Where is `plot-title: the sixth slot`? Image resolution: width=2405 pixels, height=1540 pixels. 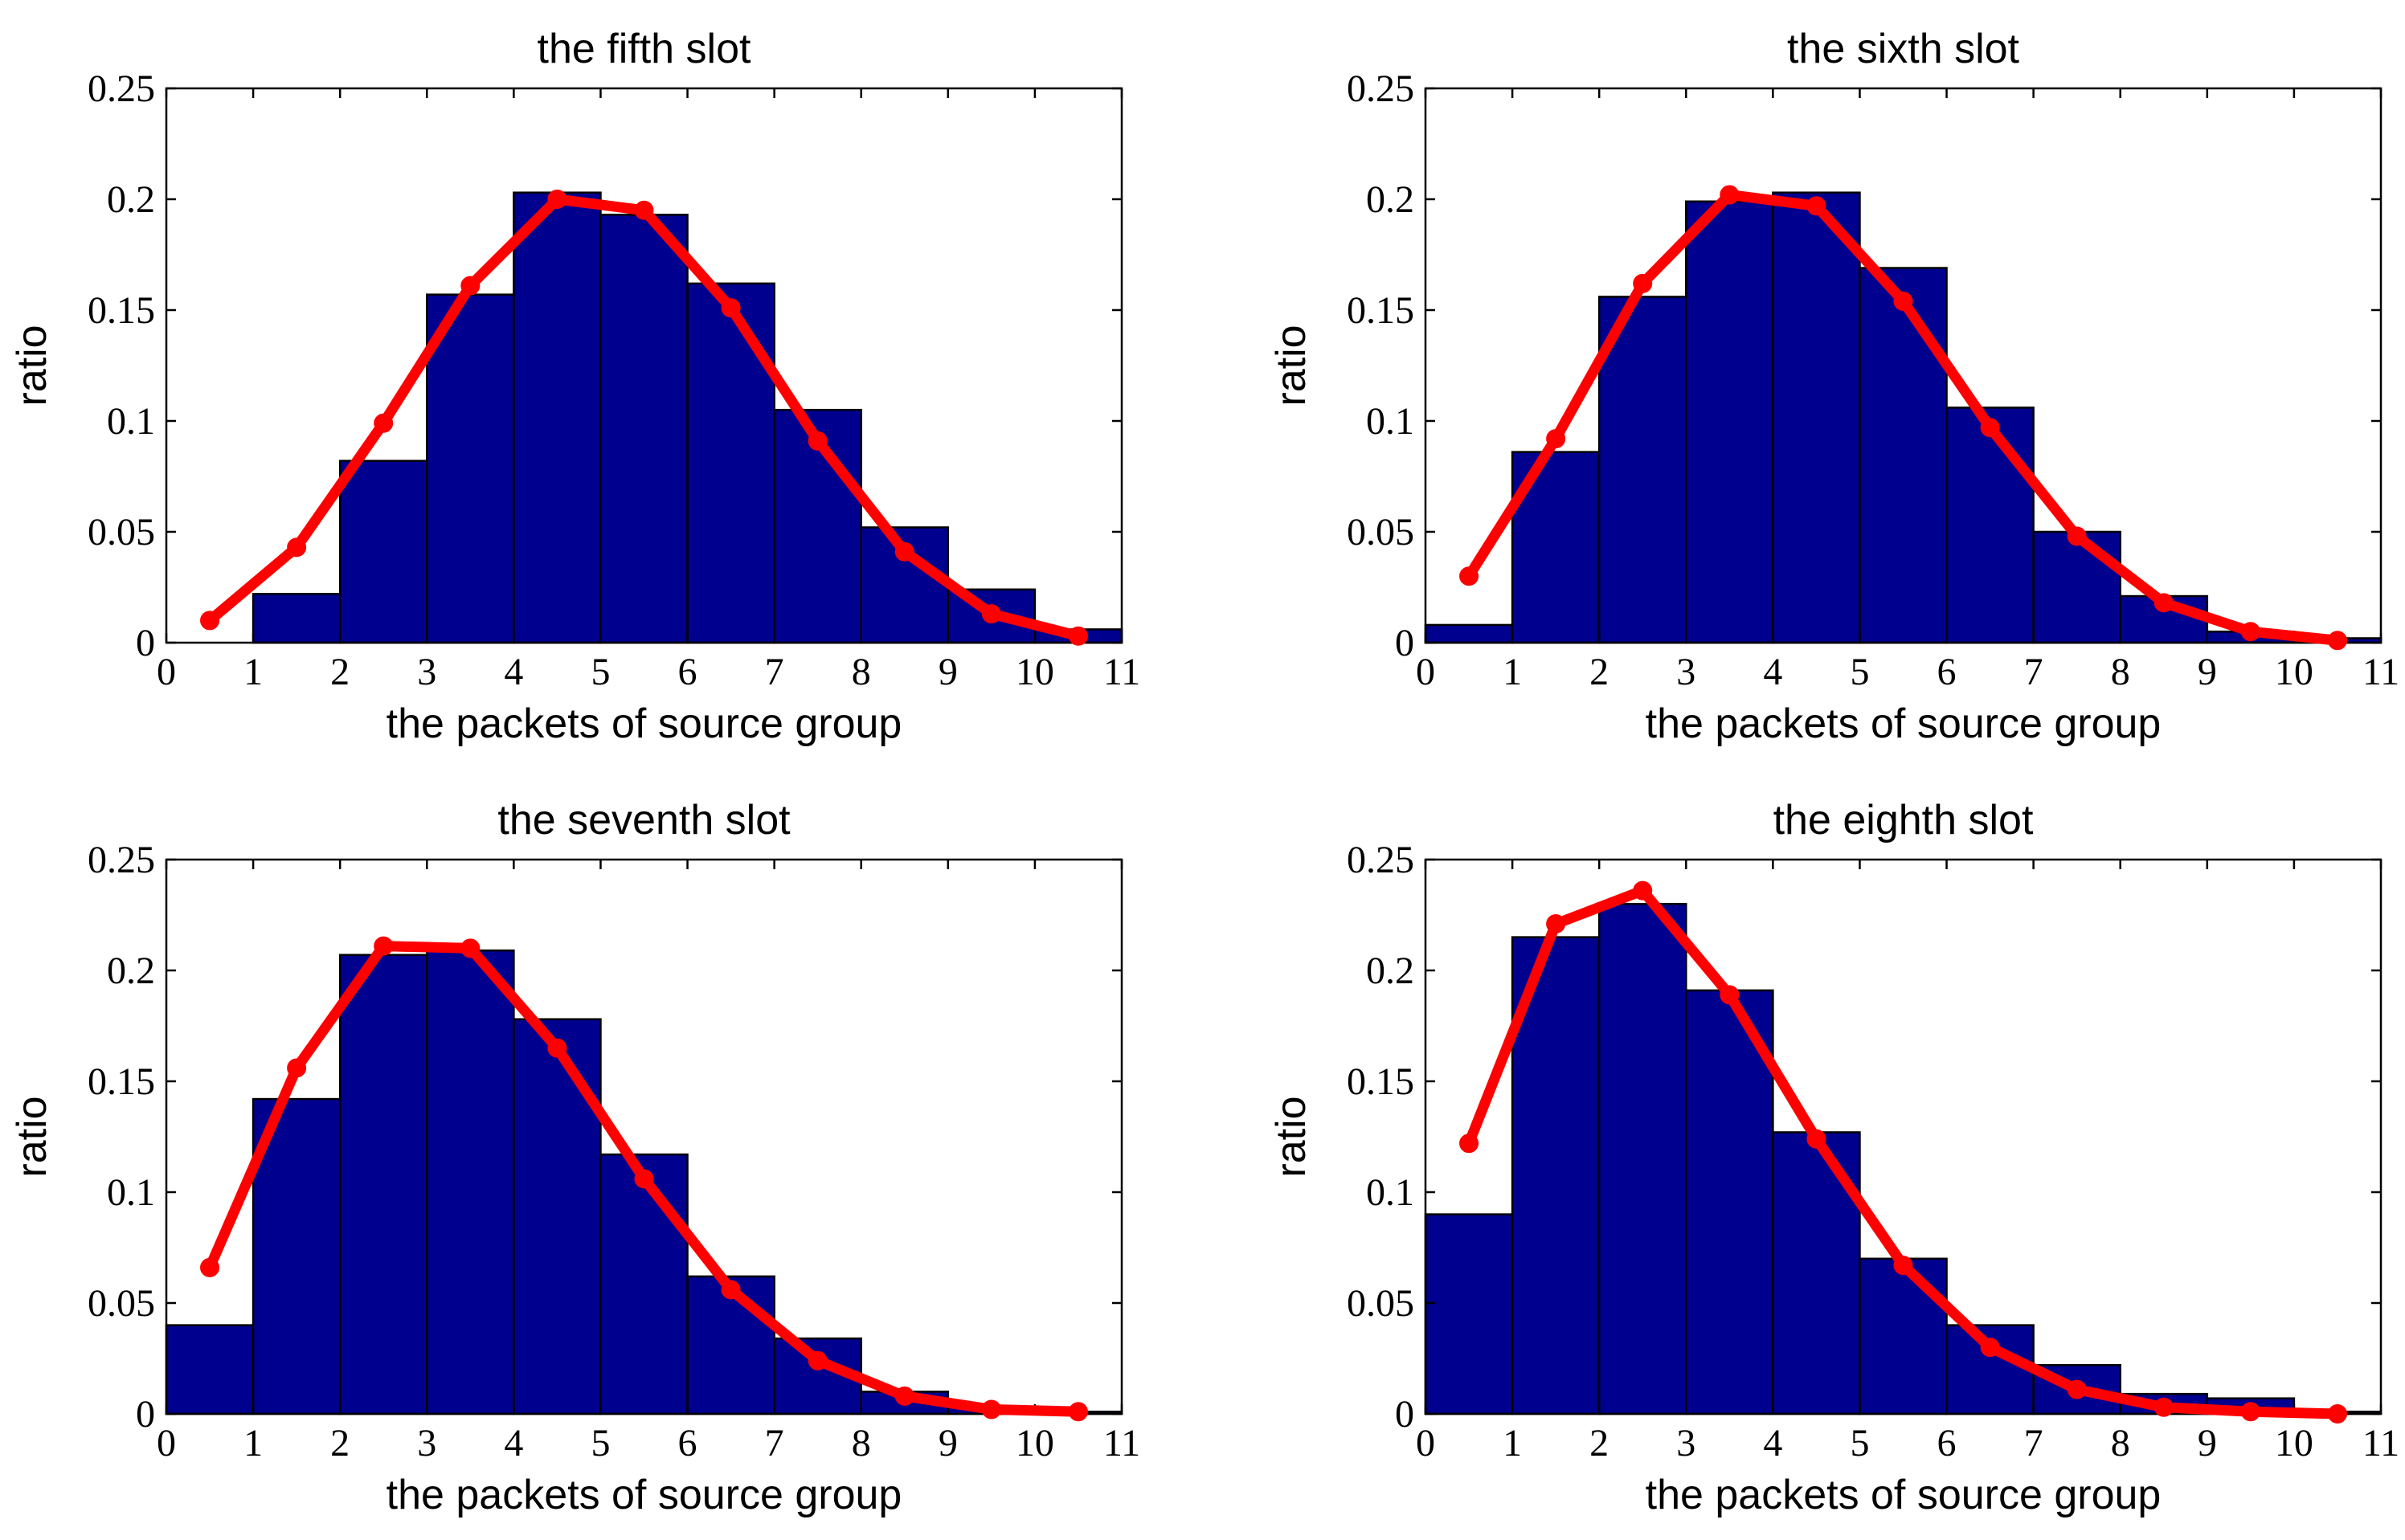
plot-title: the sixth slot is located at coordinates (1903, 49).